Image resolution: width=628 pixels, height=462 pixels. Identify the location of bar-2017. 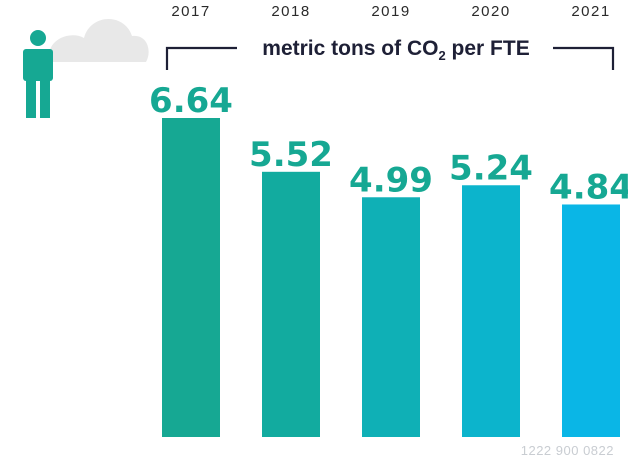
(191, 277).